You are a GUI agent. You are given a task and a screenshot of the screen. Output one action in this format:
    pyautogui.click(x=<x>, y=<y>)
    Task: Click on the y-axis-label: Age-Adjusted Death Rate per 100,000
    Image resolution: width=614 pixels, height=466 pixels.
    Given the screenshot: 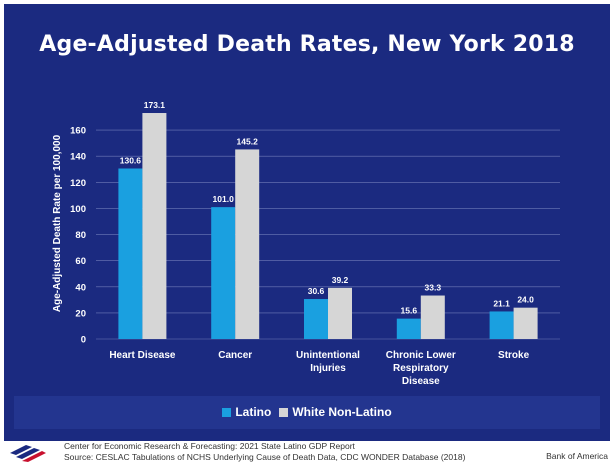 What is the action you would take?
    pyautogui.click(x=57, y=223)
    